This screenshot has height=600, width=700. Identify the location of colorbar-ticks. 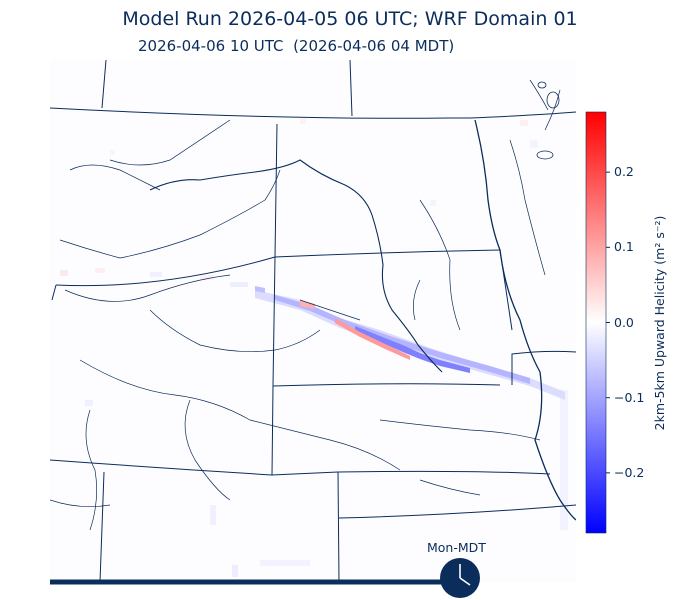
(608, 322).